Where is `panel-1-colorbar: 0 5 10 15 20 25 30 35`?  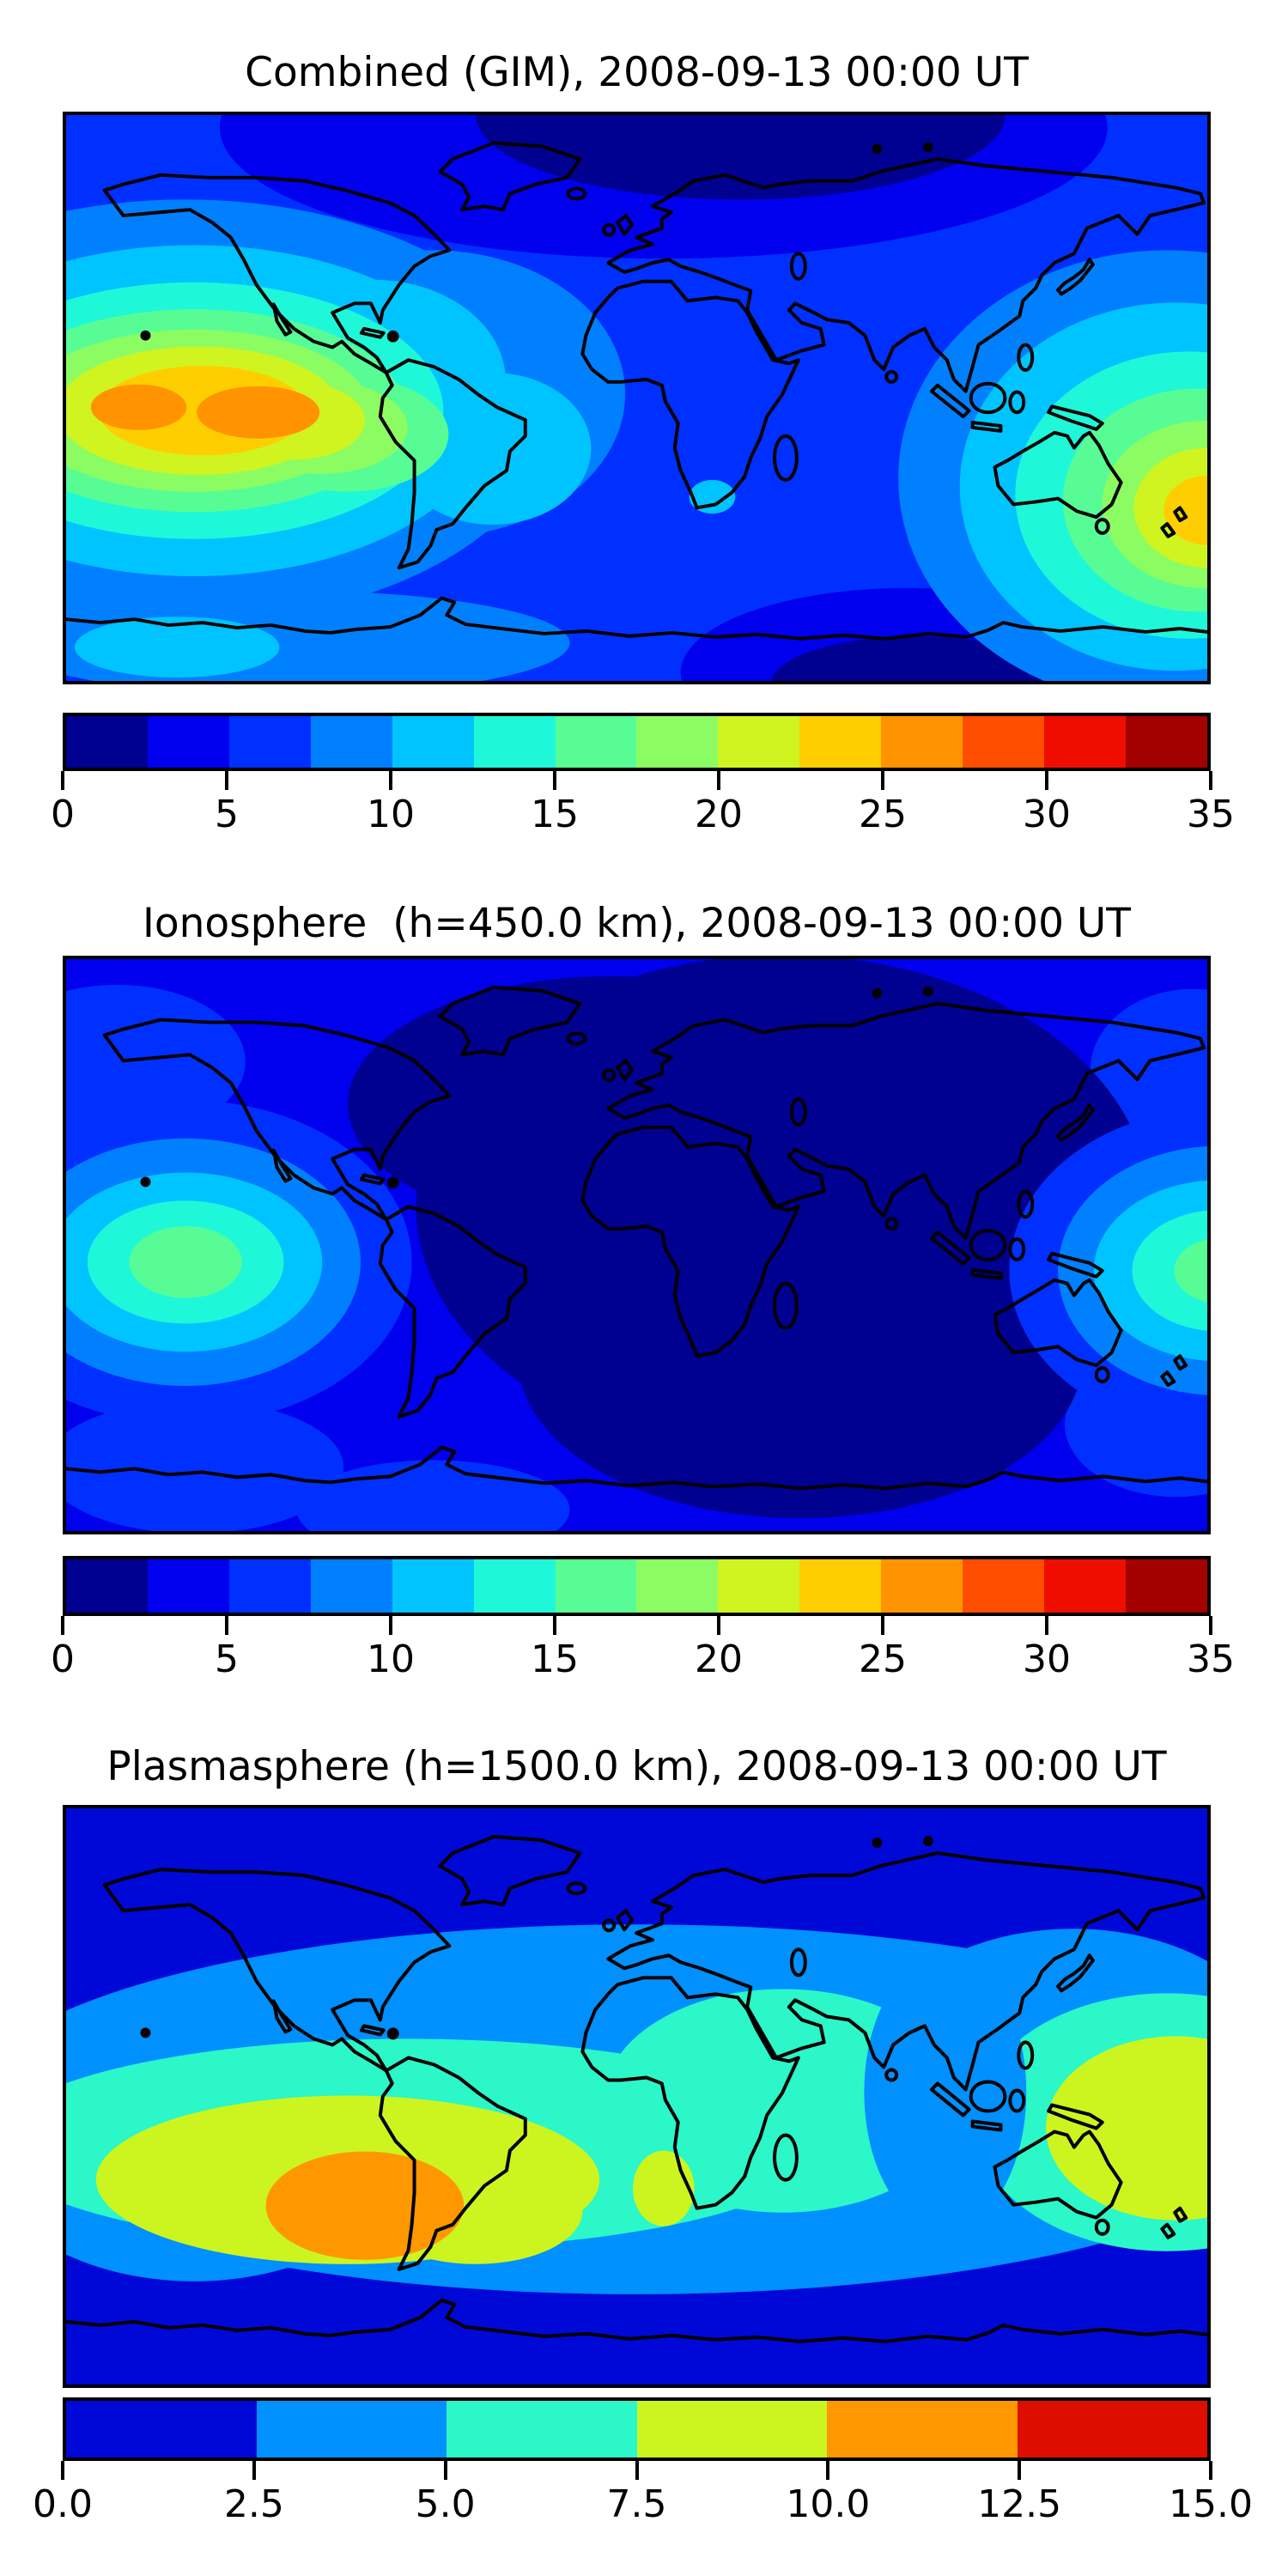 panel-1-colorbar: 0 5 10 15 20 25 30 35 is located at coordinates (643, 775).